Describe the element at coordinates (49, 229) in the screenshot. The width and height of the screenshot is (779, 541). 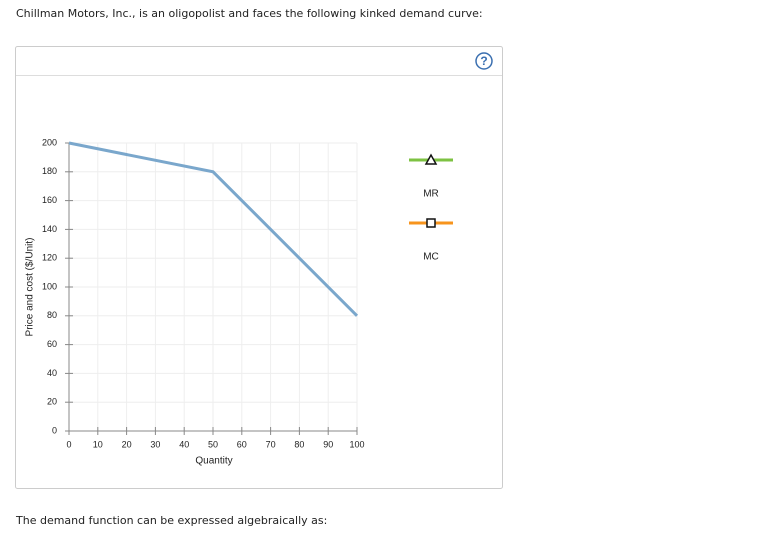
I see `y-tick-label: 140` at that location.